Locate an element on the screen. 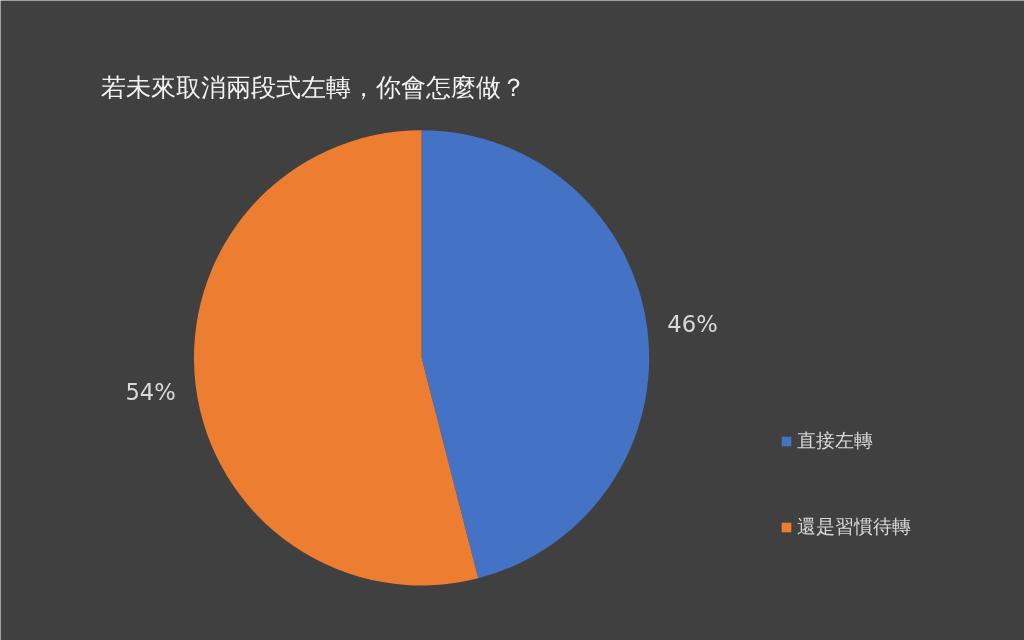  legend-label: 還是習慣待轉 is located at coordinates (854, 527).